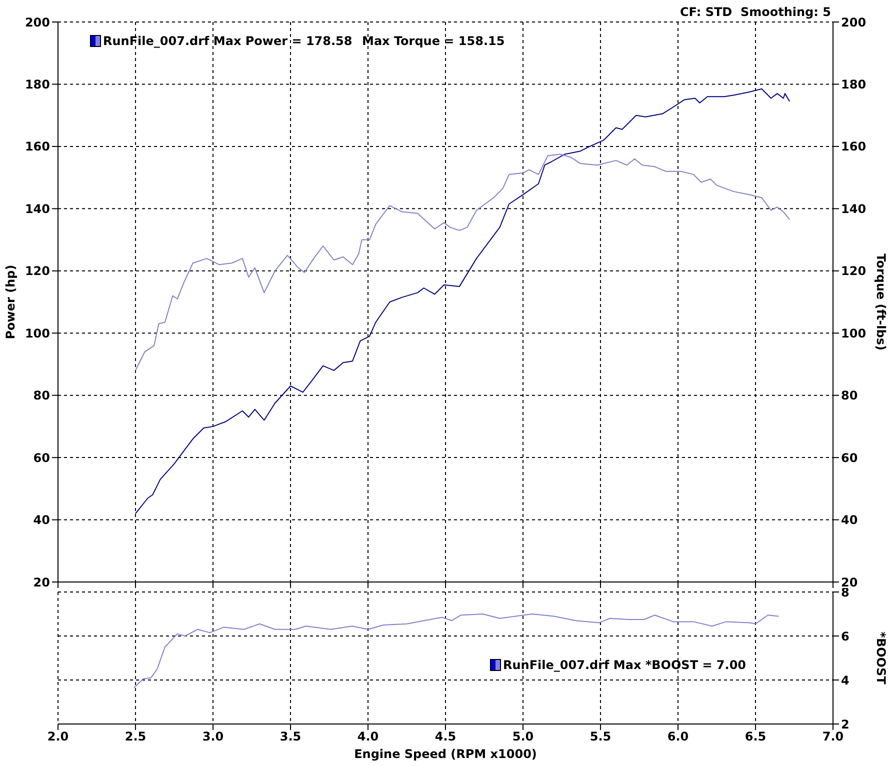 The image size is (891, 766). What do you see at coordinates (624, 665) in the screenshot?
I see `annotation: RunFile_007.drf Max *BOOST = 7.00` at bounding box center [624, 665].